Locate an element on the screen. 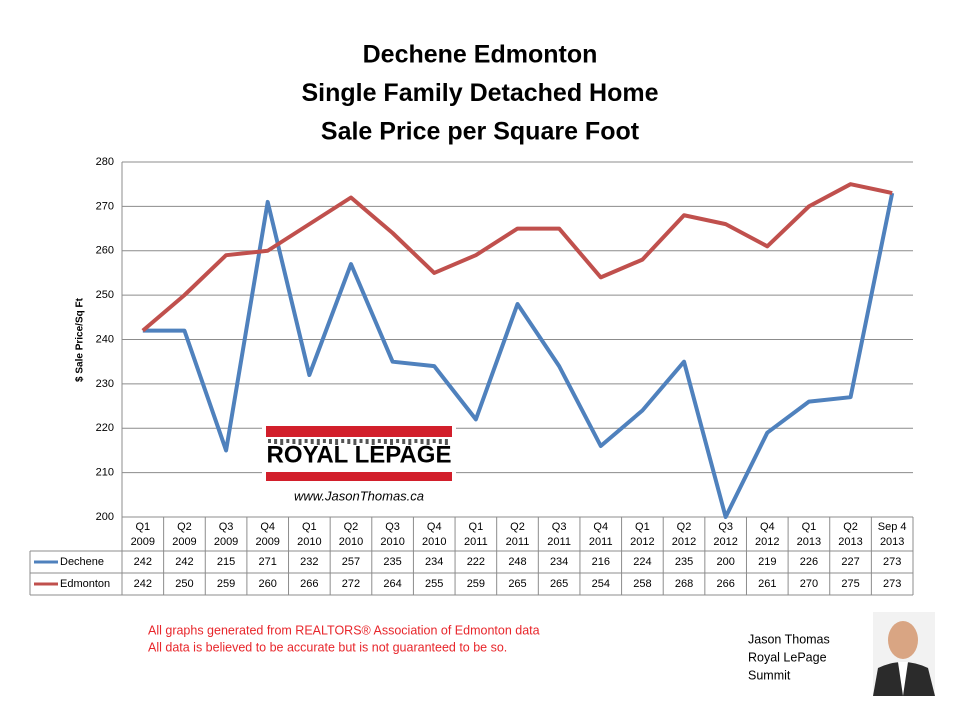 The height and width of the screenshot is (720, 960). photo is located at coordinates (904, 654).